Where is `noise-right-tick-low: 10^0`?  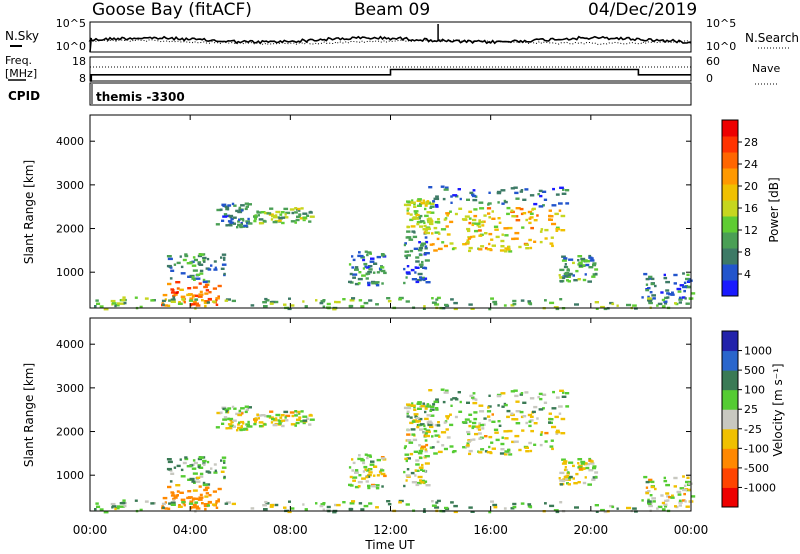 noise-right-tick-low: 10^0 is located at coordinates (721, 46).